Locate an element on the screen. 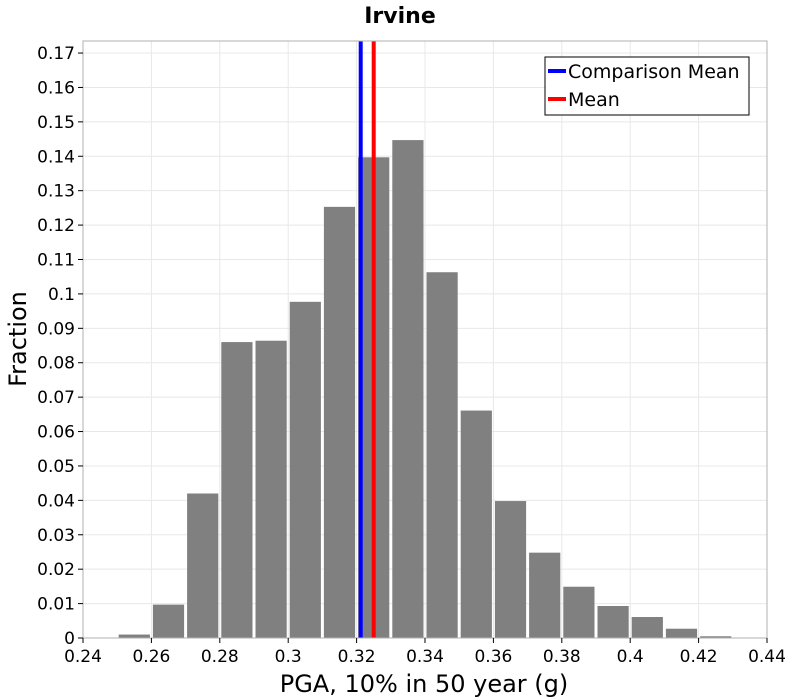  y-tick-label: 0.16 is located at coordinates (56, 88).